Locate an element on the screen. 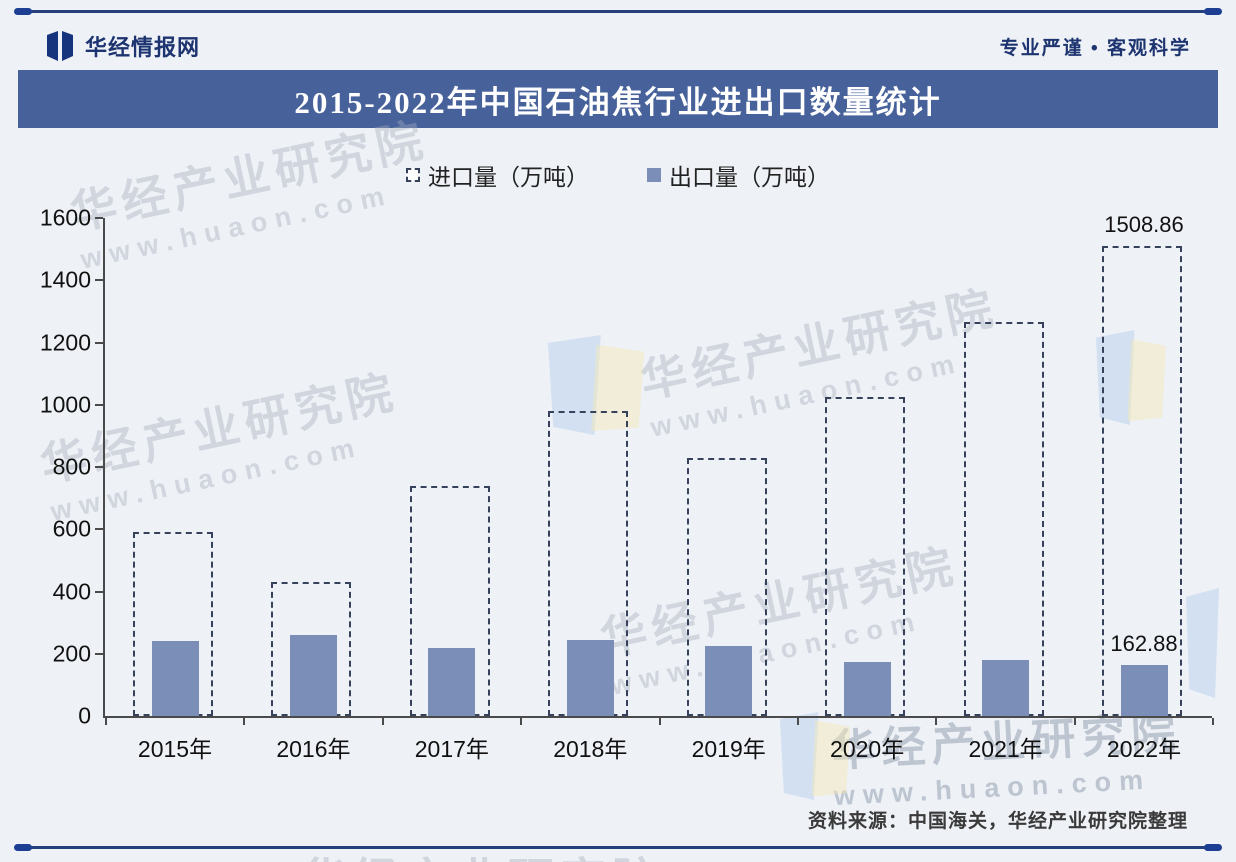 The height and width of the screenshot is (862, 1236). title-banner: 2015-2022年中国石油焦行业进出口数量统计 is located at coordinates (618, 99).